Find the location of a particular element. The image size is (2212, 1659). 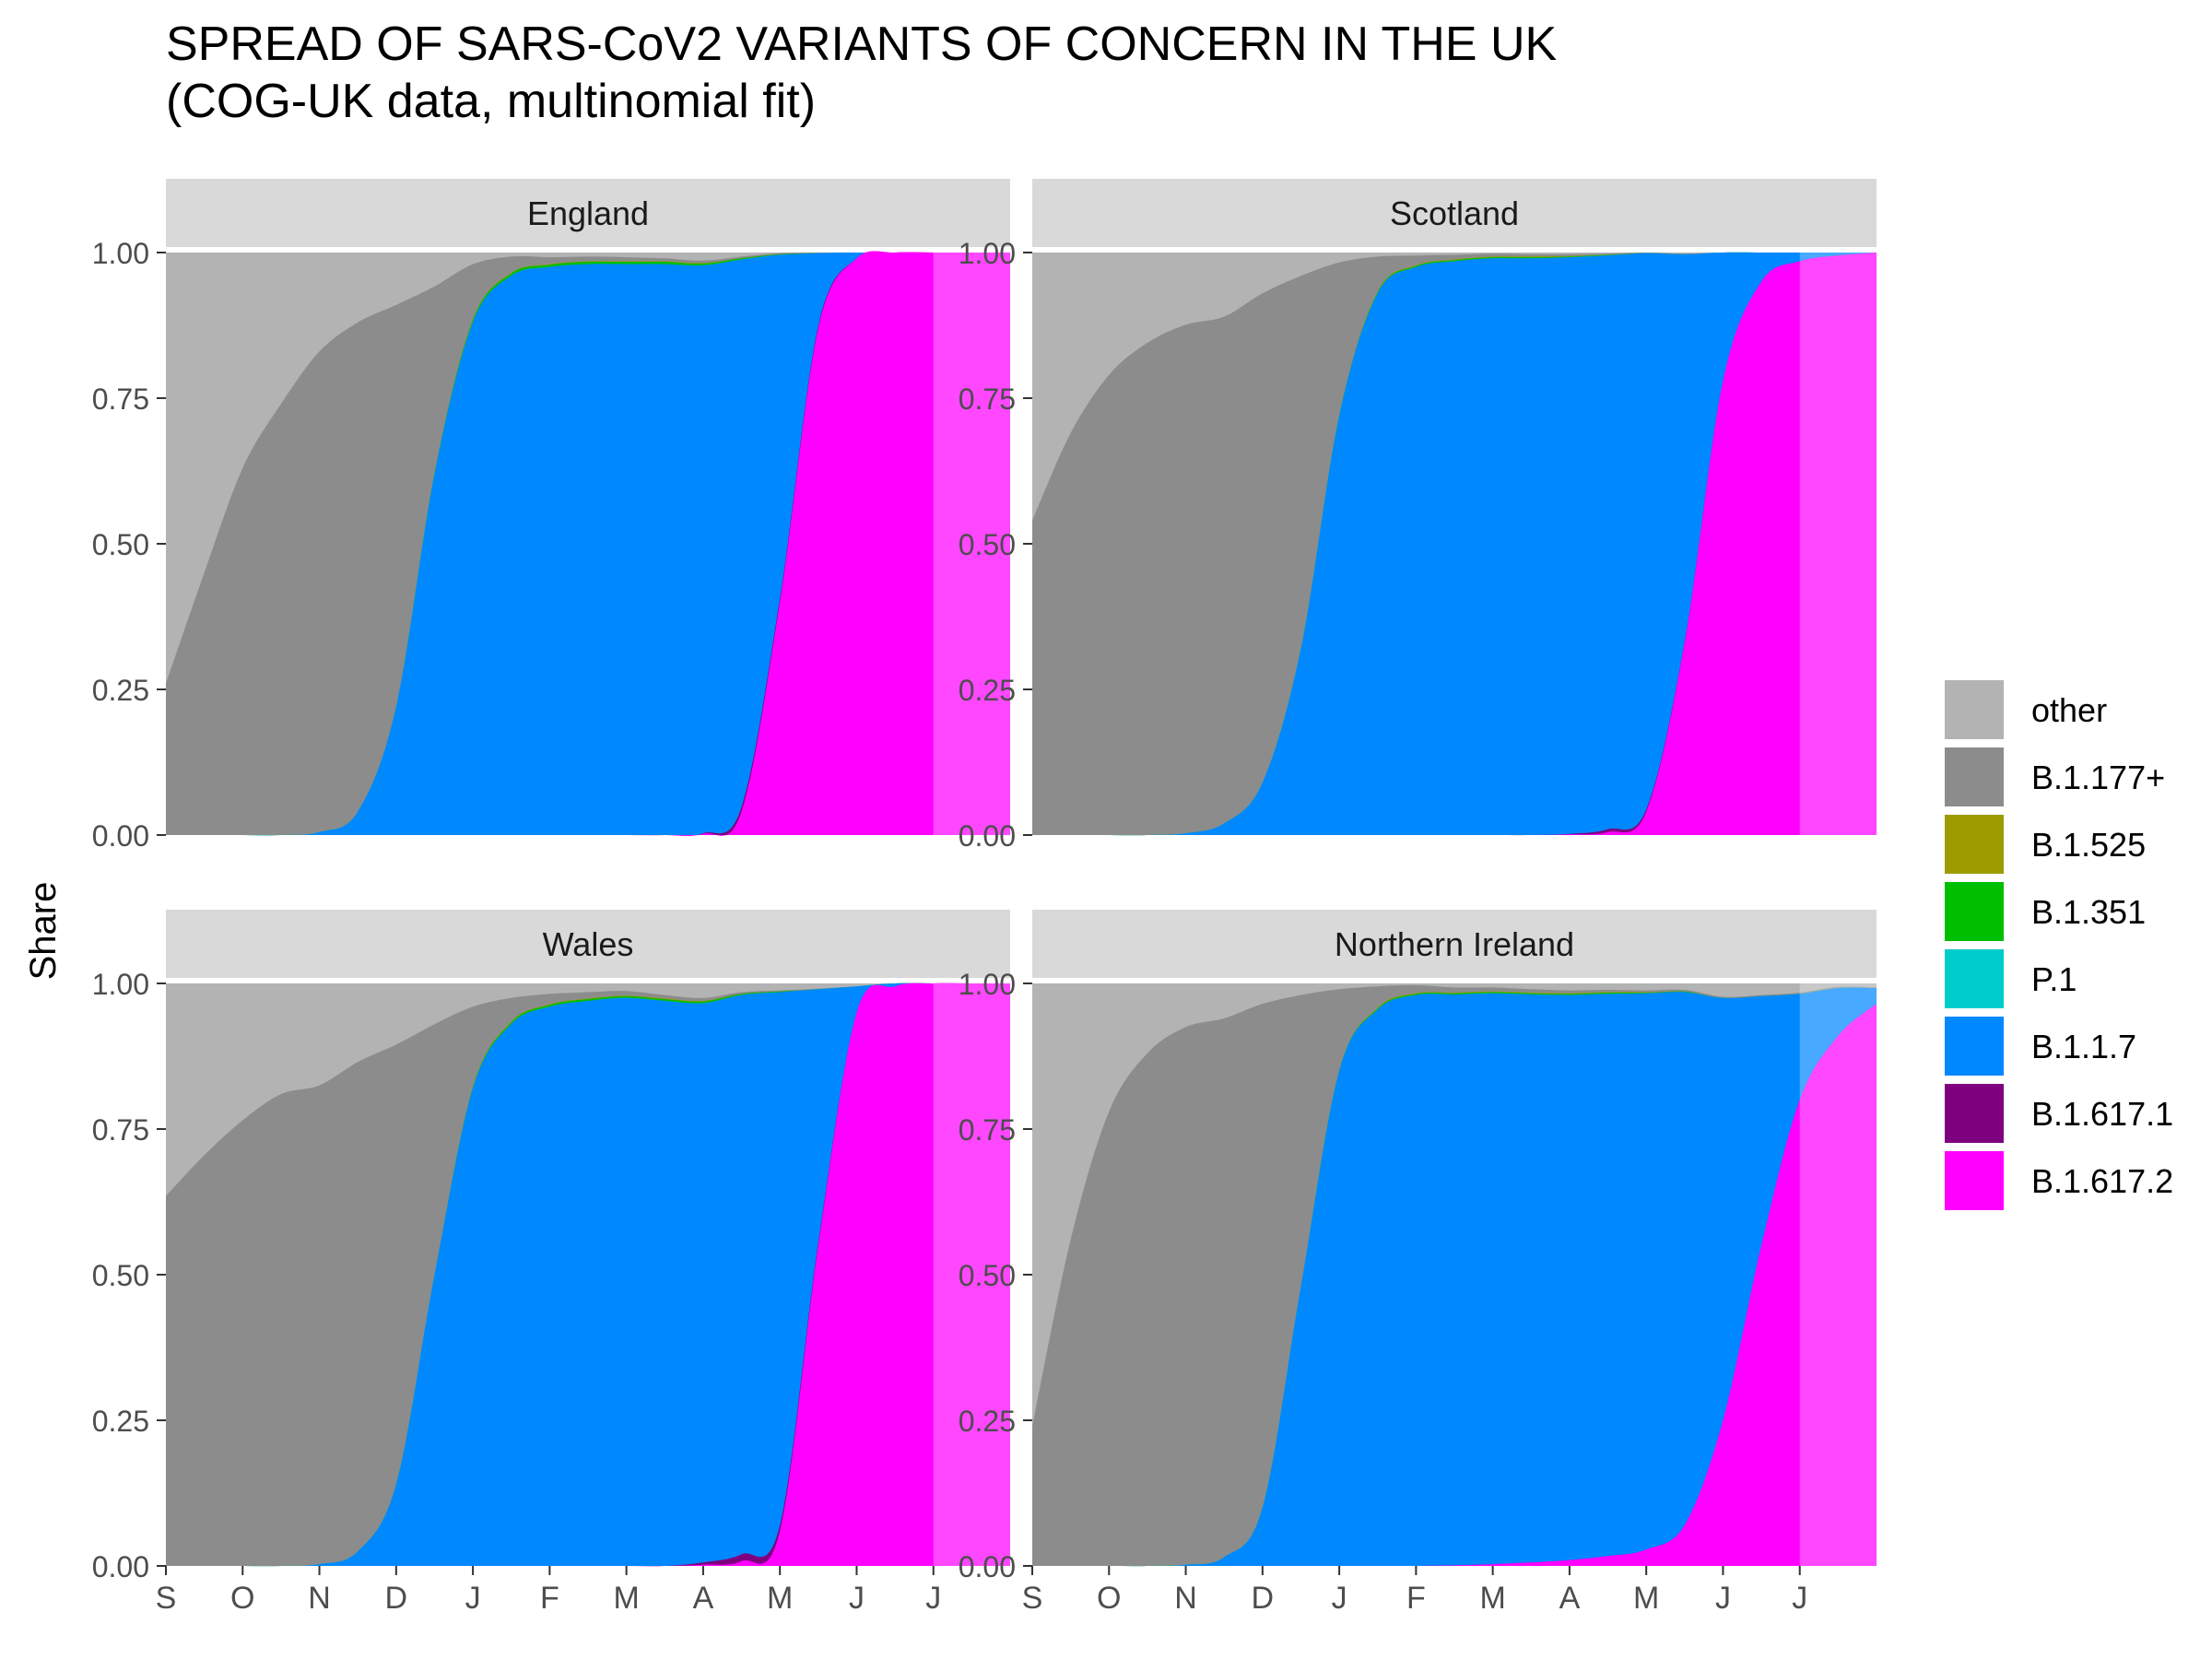

facet-label: England is located at coordinates (588, 213).